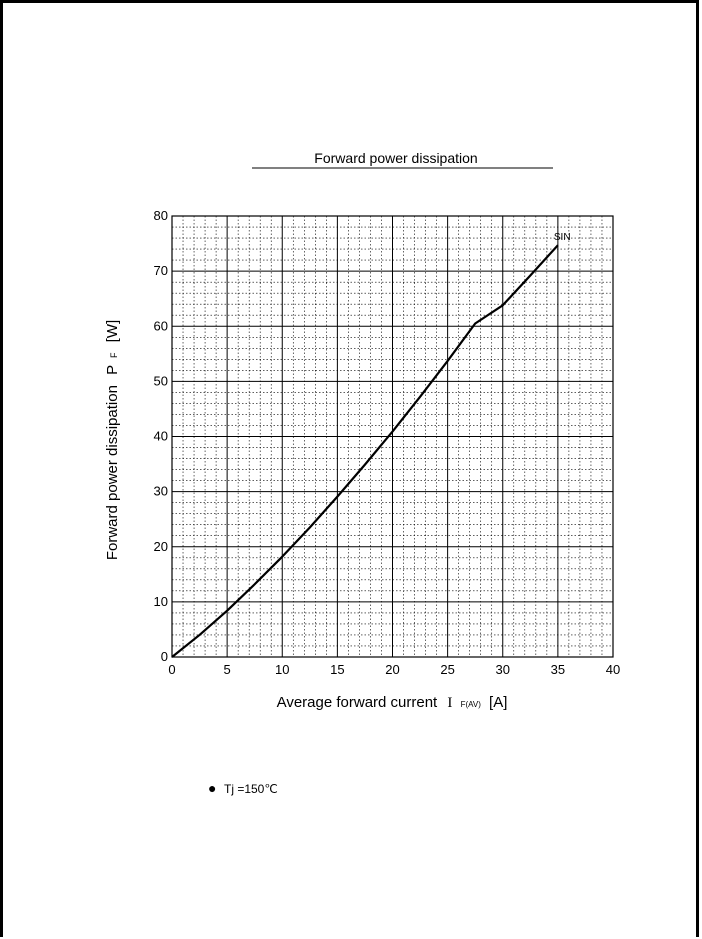 Image resolution: width=702 pixels, height=939 pixels. What do you see at coordinates (227, 669) in the screenshot?
I see `x-tick-label: 5` at bounding box center [227, 669].